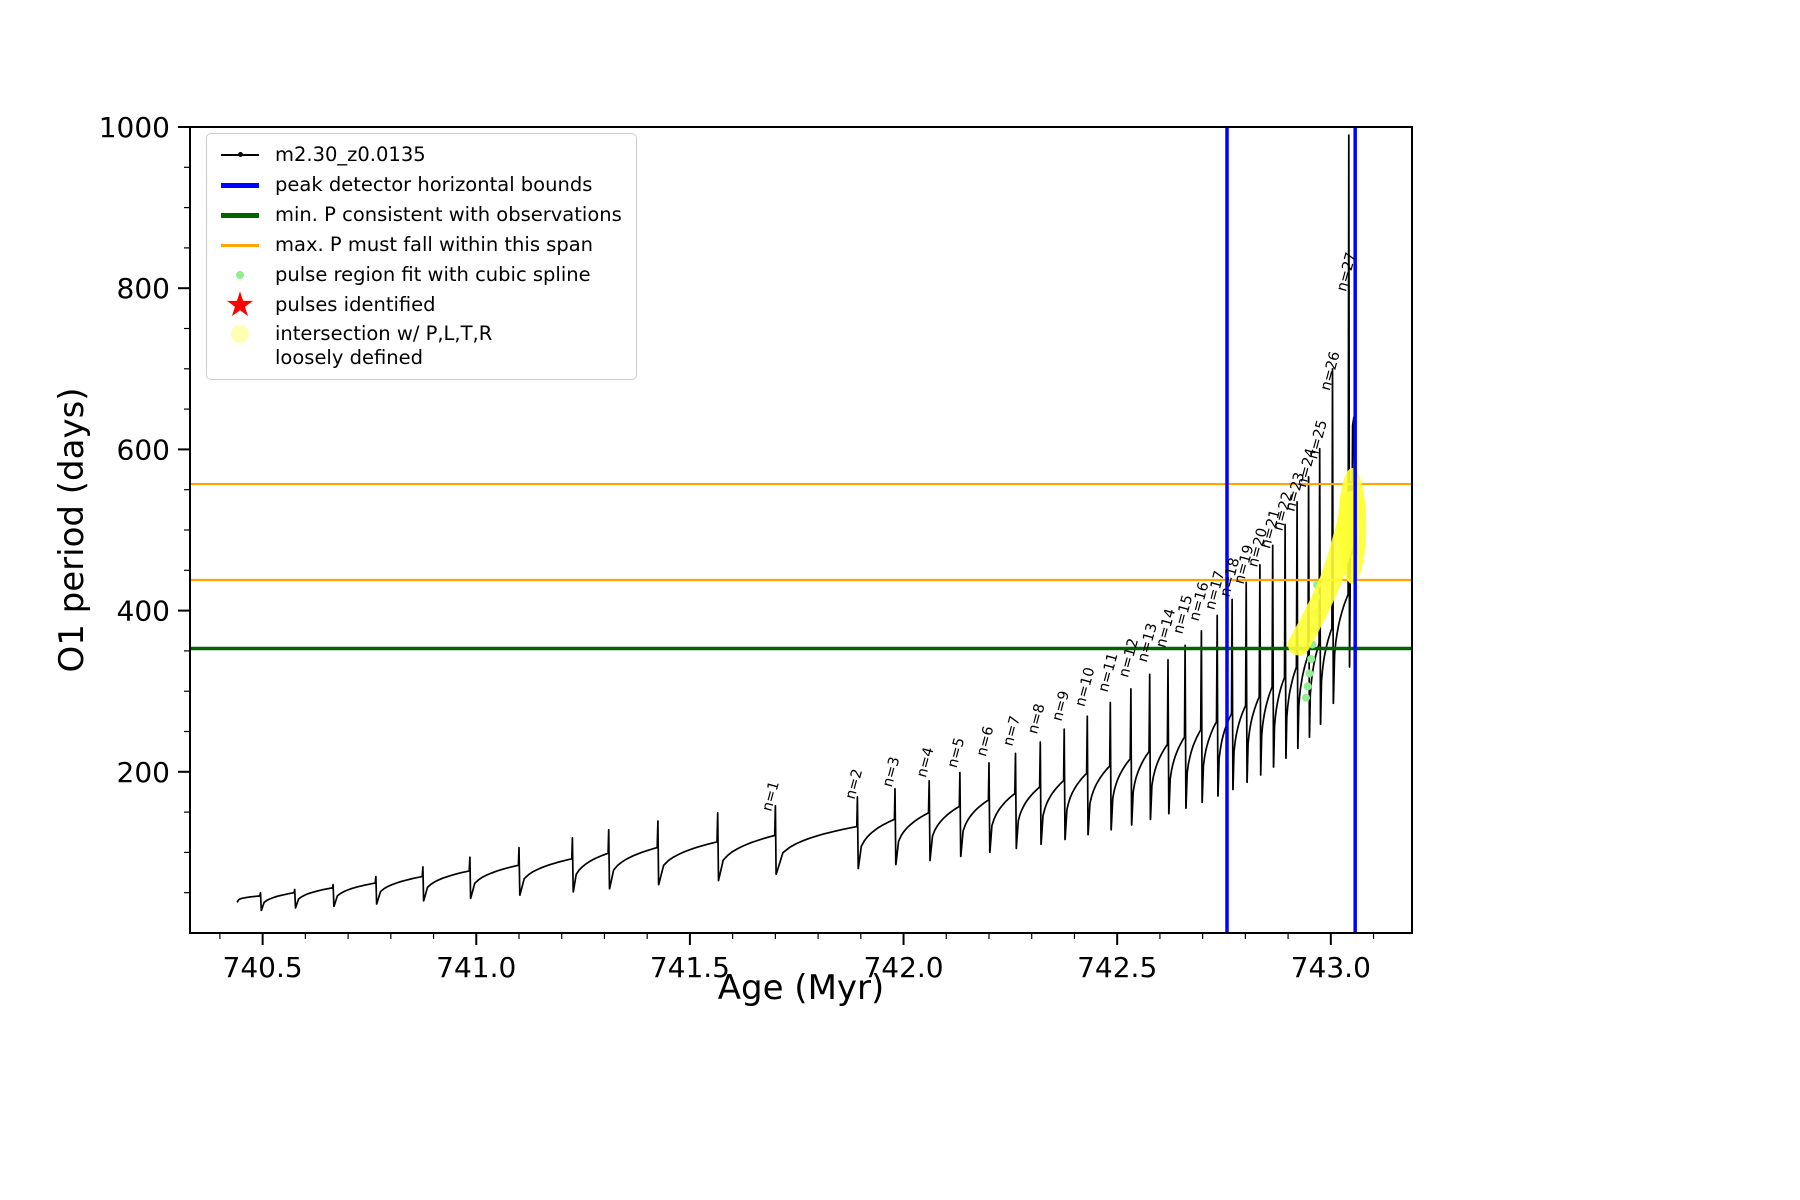 Image resolution: width=1800 pixels, height=1200 pixels. What do you see at coordinates (240, 245) in the screenshot?
I see `orange-line-icon` at bounding box center [240, 245].